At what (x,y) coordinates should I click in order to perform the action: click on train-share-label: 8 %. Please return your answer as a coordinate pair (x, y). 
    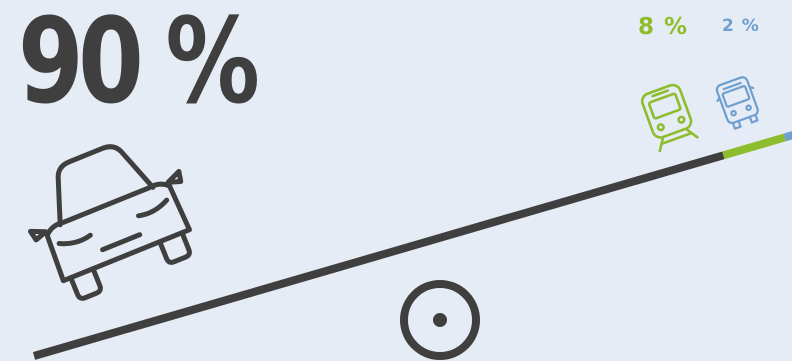
    Looking at the image, I should click on (663, 27).